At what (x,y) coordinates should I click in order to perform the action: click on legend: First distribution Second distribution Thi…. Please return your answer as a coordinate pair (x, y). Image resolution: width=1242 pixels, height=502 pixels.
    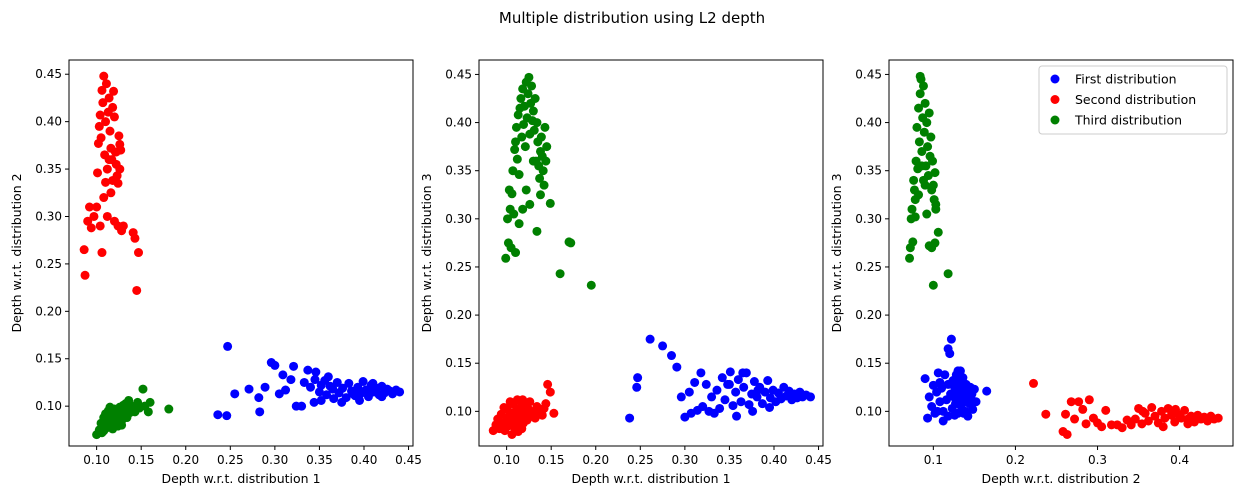
    Looking at the image, I should click on (1133, 100).